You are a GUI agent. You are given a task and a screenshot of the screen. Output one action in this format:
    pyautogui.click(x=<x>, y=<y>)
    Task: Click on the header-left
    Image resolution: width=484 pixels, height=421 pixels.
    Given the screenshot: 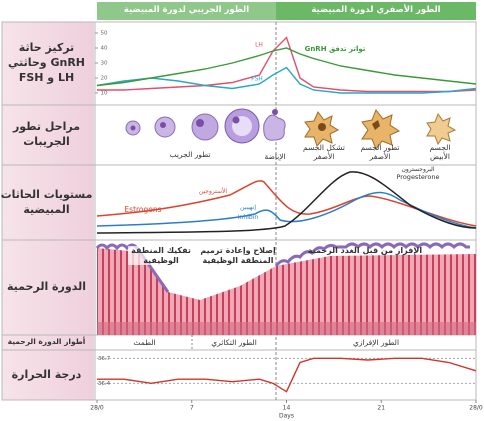 What is the action you would take?
    pyautogui.click(x=186, y=11)
    